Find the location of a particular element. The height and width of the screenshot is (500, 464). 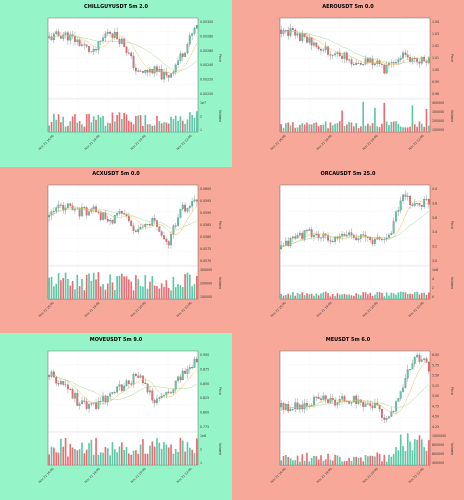

volume-tick-label: 1e6 is located at coordinates (203, 436).